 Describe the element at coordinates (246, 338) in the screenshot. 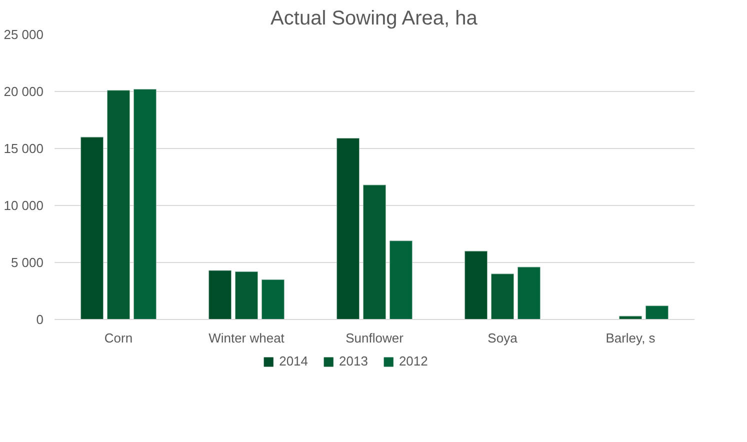

I see `x-tick-label: Winter wheat` at that location.